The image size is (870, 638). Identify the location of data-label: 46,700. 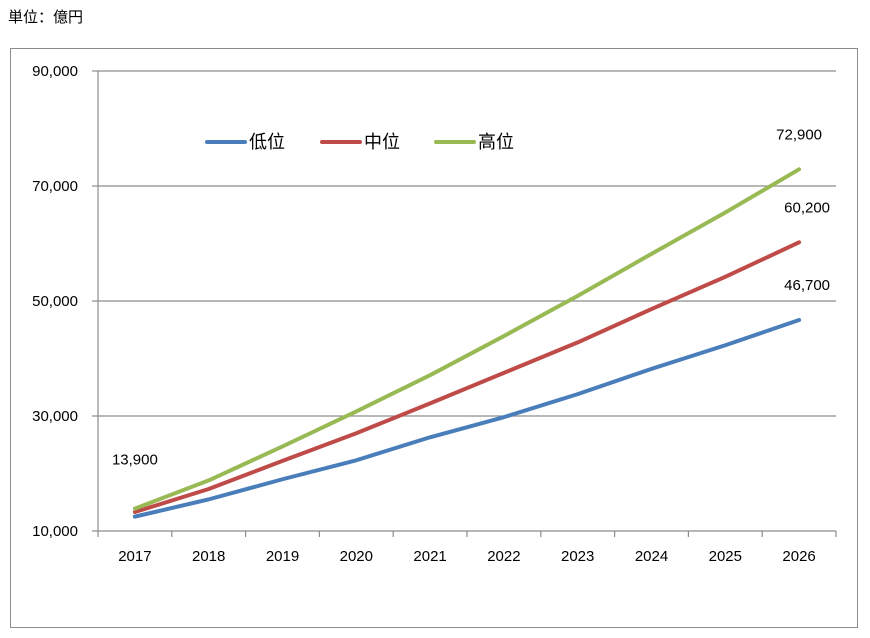
(807, 285).